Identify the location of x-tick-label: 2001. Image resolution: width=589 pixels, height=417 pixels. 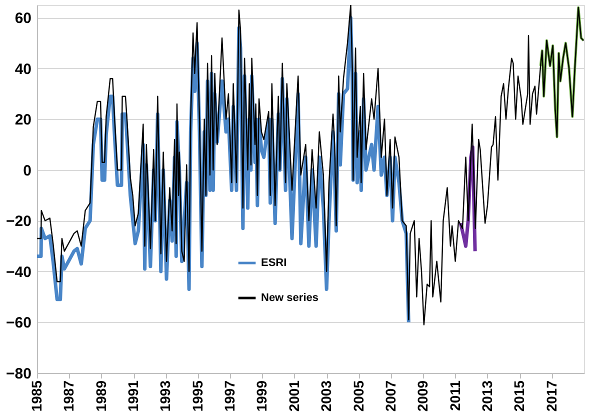
(294, 396).